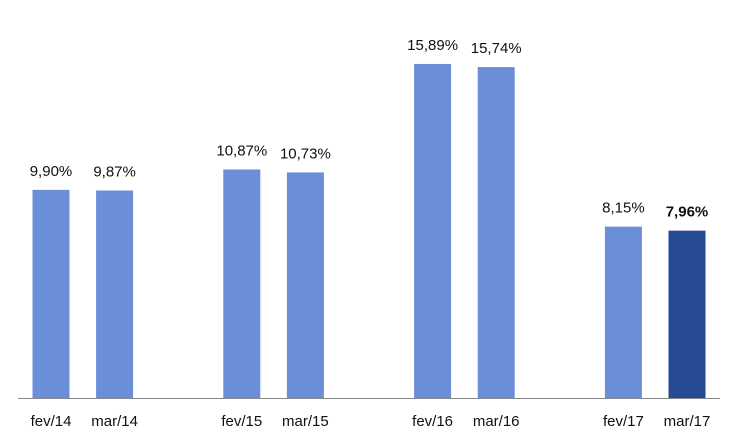 The height and width of the screenshot is (442, 738). Describe the element at coordinates (432, 45) in the screenshot. I see `data-label: 15,89%` at that location.